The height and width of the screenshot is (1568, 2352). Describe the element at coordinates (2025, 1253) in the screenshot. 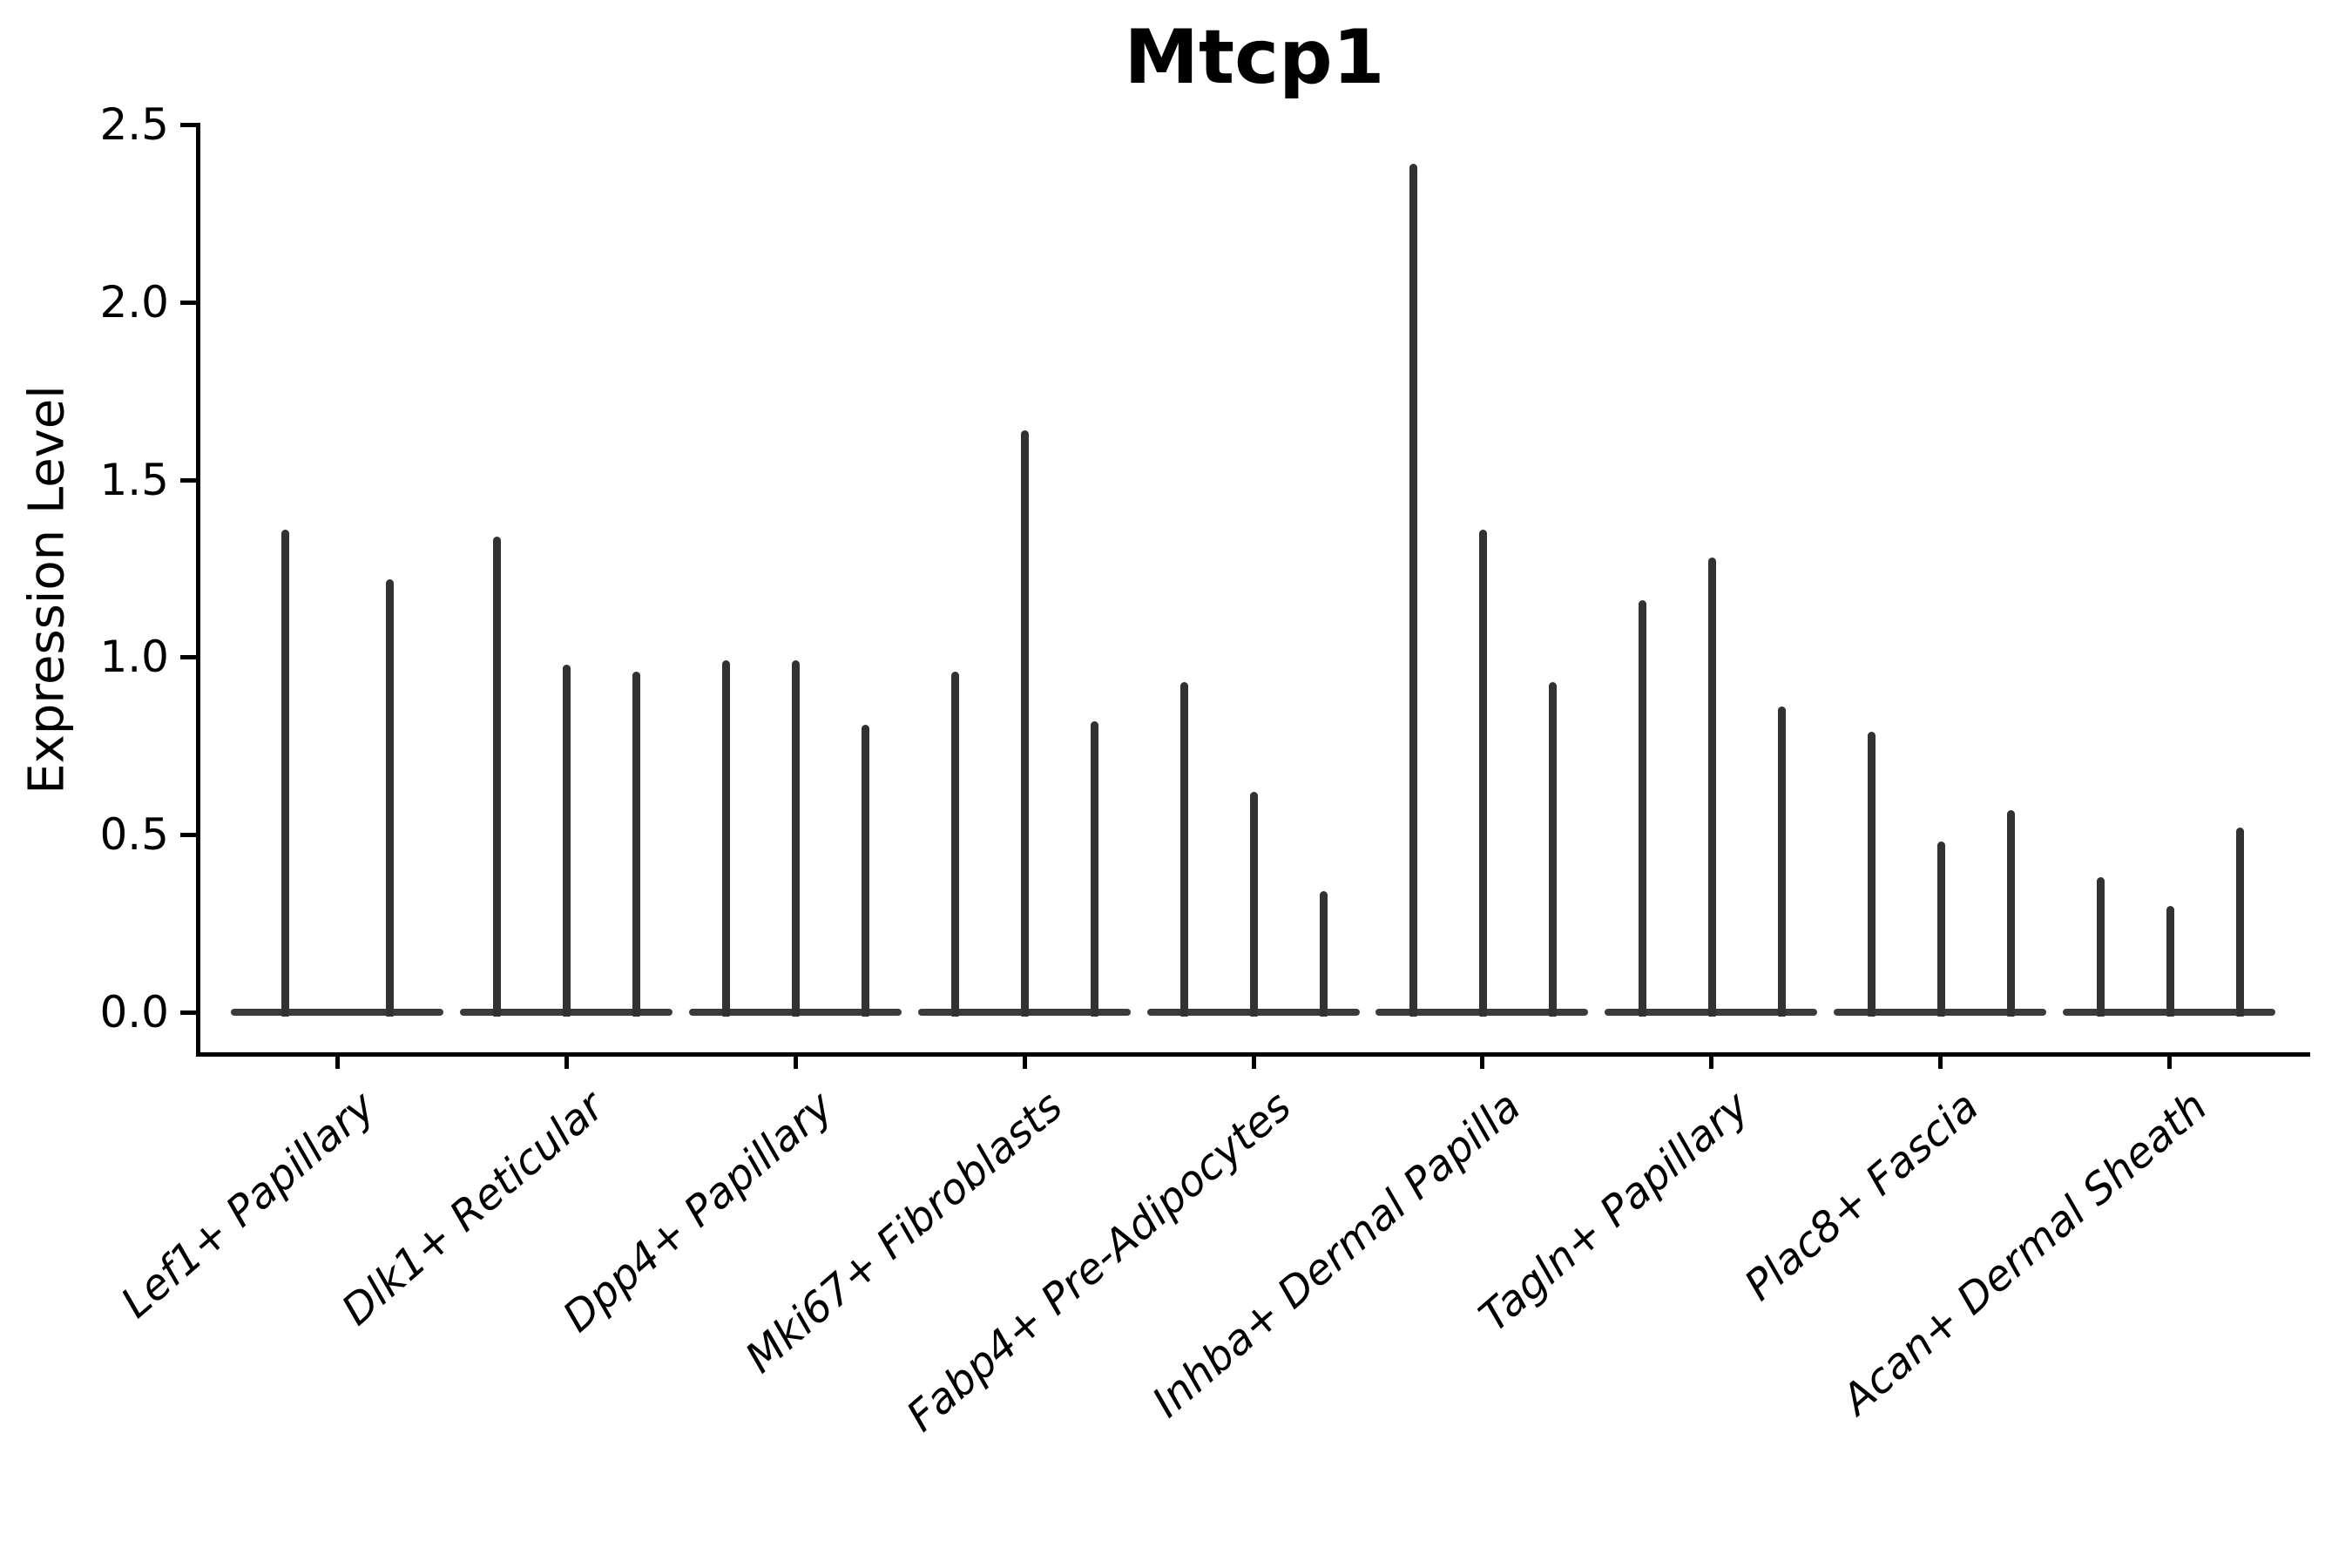

I see `x-tick-label: Acan+ Dermal Sheath` at that location.